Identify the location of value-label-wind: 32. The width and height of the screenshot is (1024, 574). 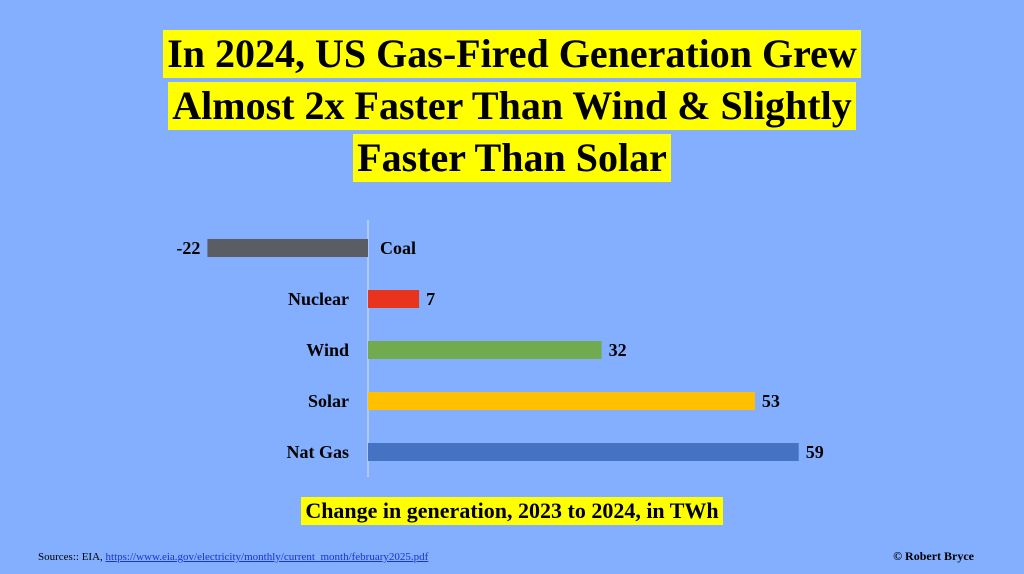
(618, 350).